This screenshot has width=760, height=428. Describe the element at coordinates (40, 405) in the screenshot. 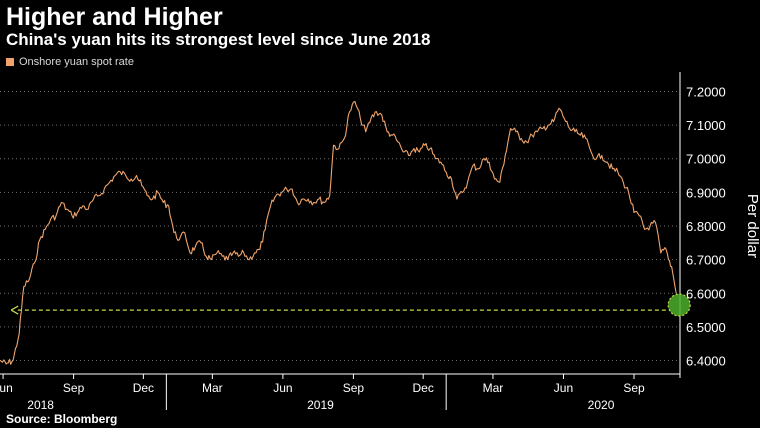

I see `year-label: 2018` at that location.